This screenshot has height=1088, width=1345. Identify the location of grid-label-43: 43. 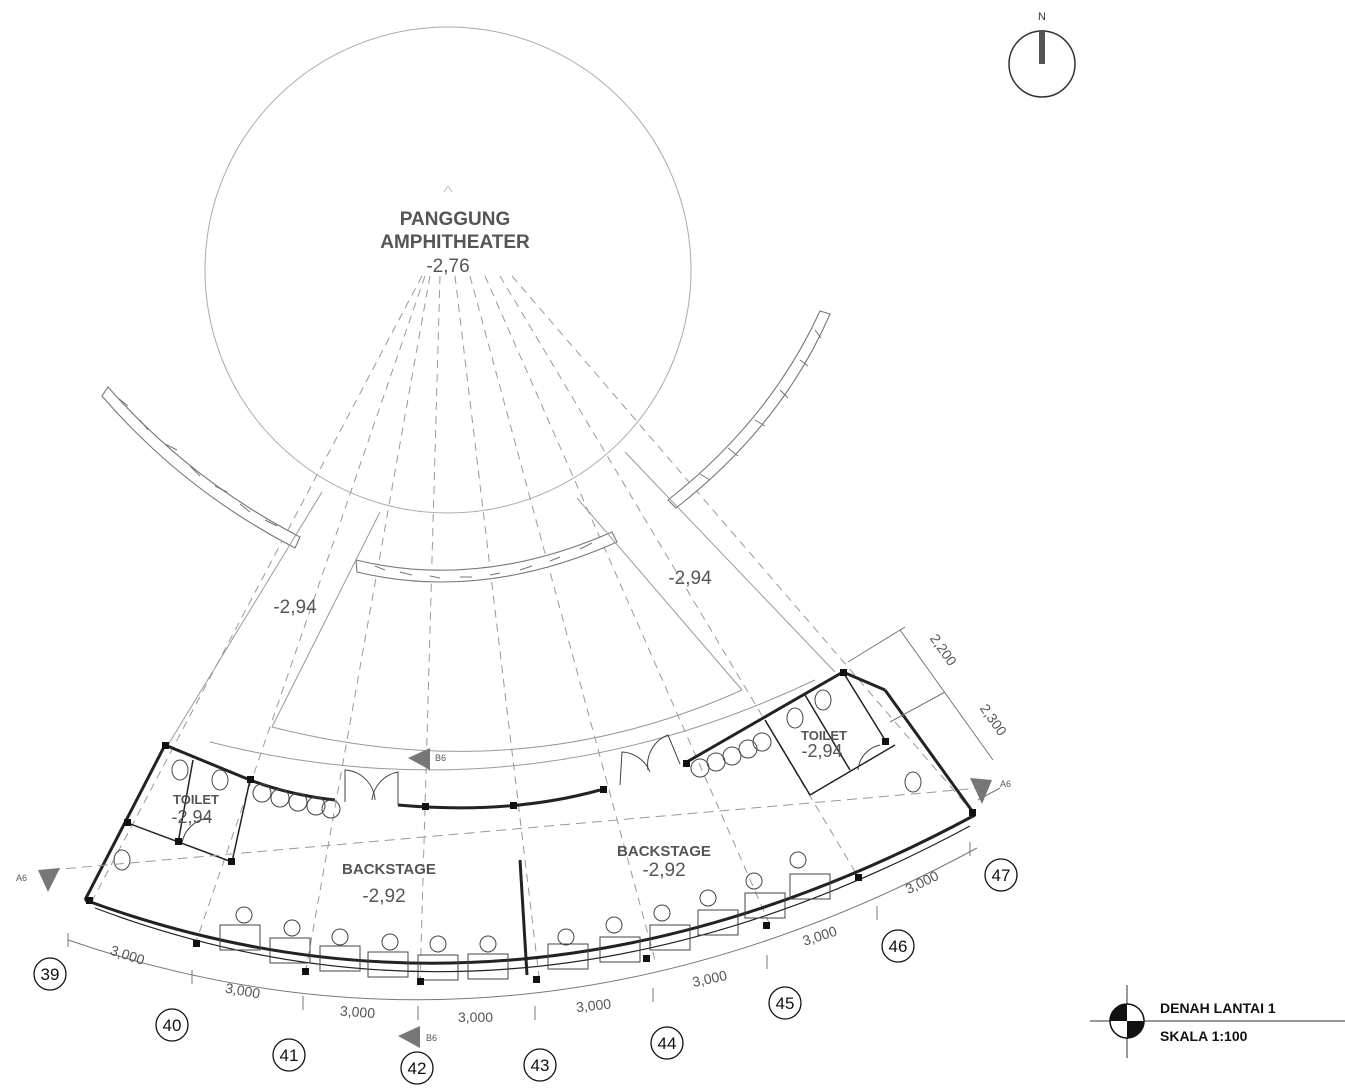
(540, 1065).